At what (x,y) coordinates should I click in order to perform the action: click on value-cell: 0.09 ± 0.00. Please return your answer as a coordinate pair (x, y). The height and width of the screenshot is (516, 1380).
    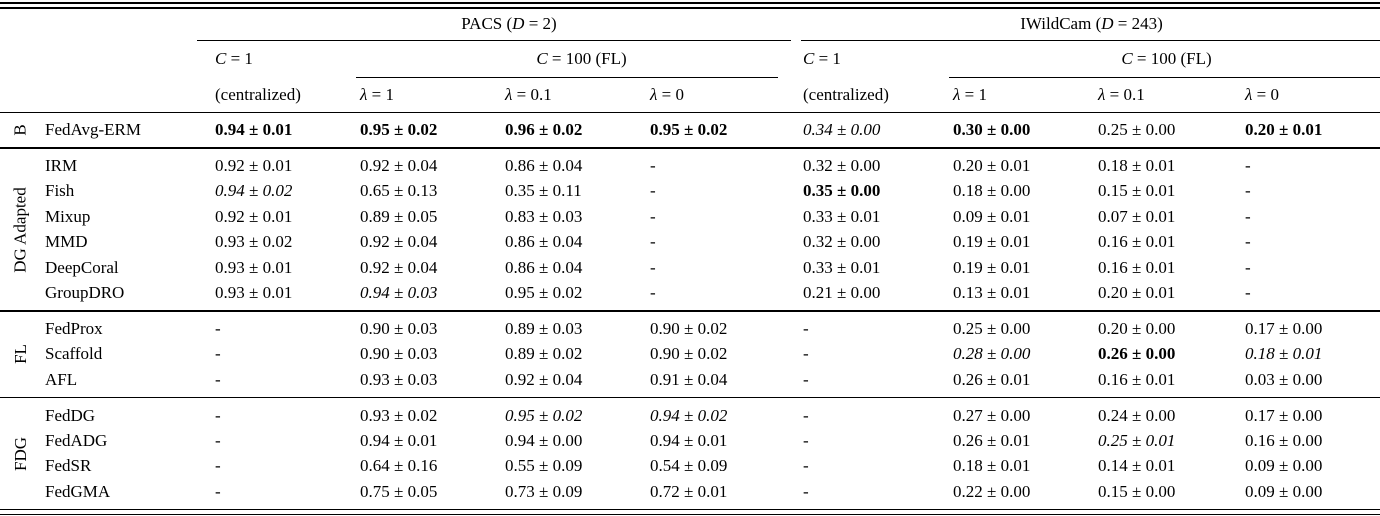
    Looking at the image, I should click on (1284, 466).